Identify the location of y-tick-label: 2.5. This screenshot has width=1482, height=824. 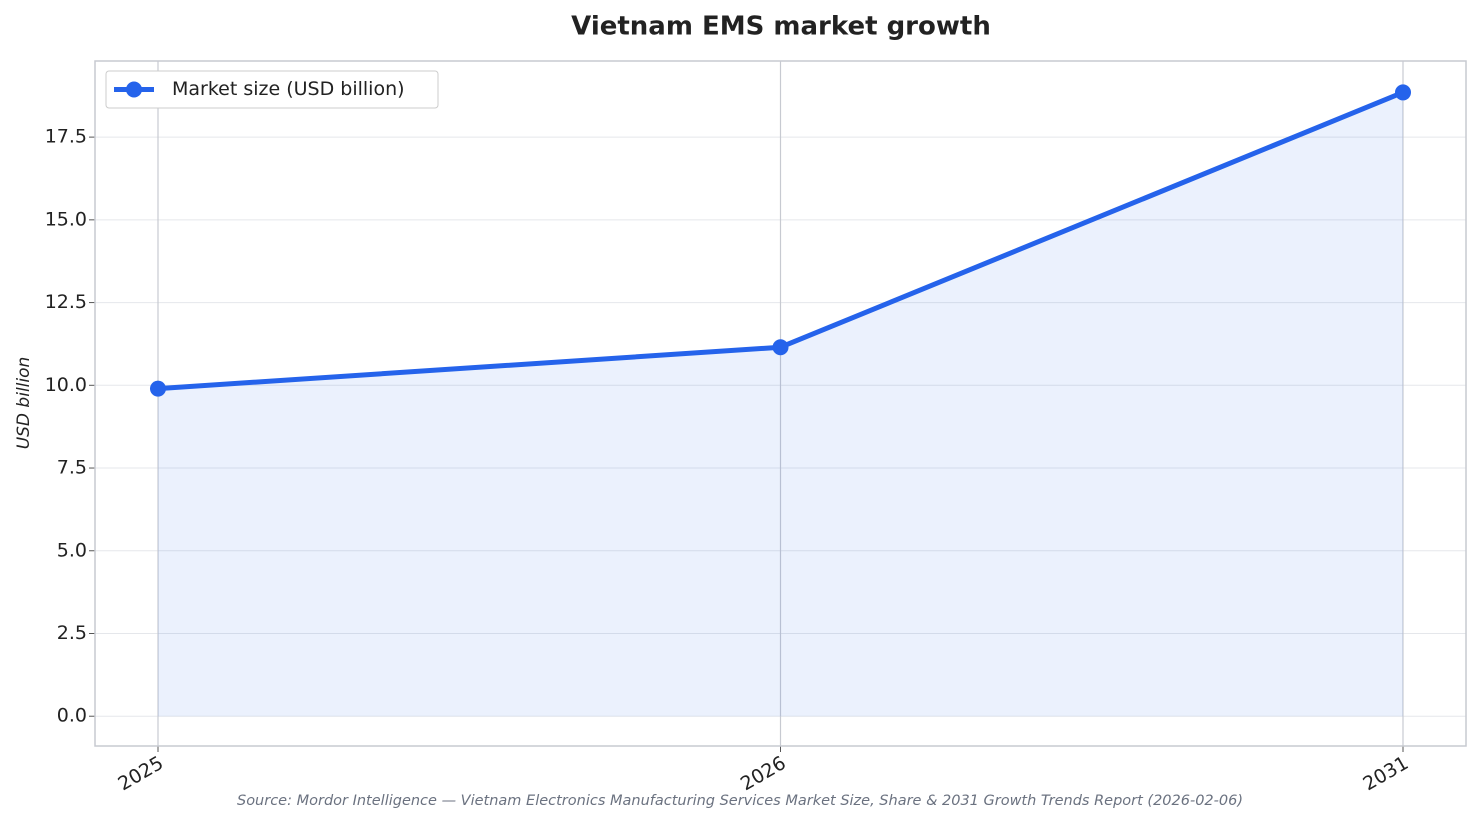
(72, 633).